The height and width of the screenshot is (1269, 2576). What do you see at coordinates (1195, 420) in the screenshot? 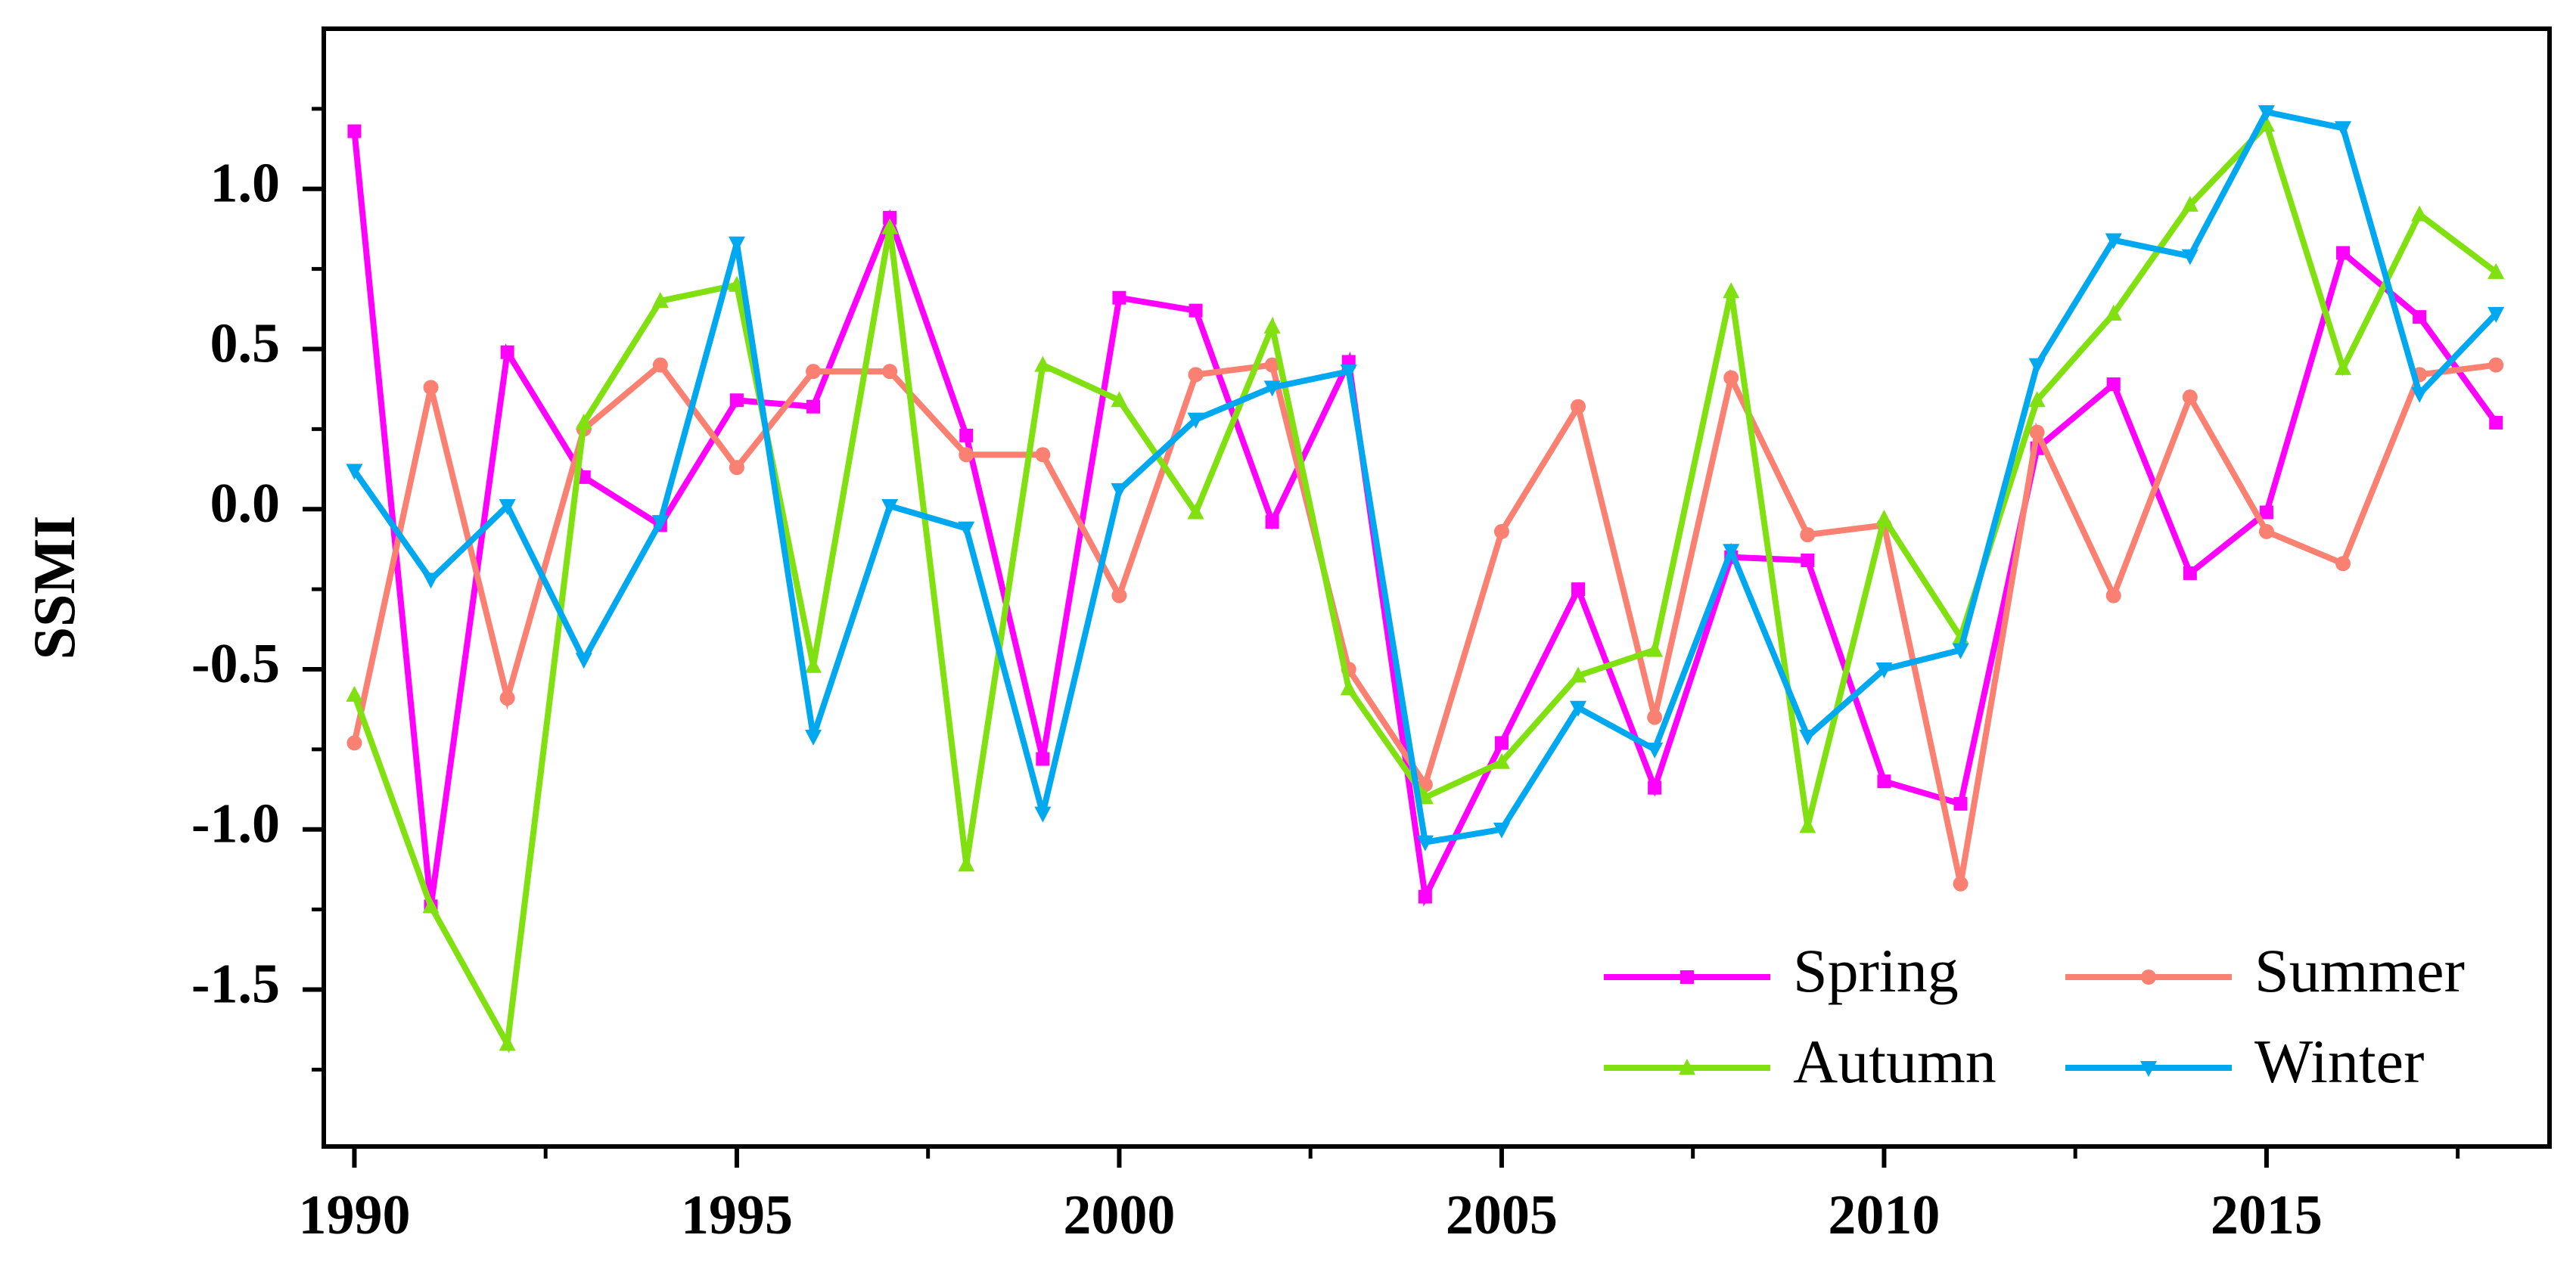
I see `winter-point-2001` at bounding box center [1195, 420].